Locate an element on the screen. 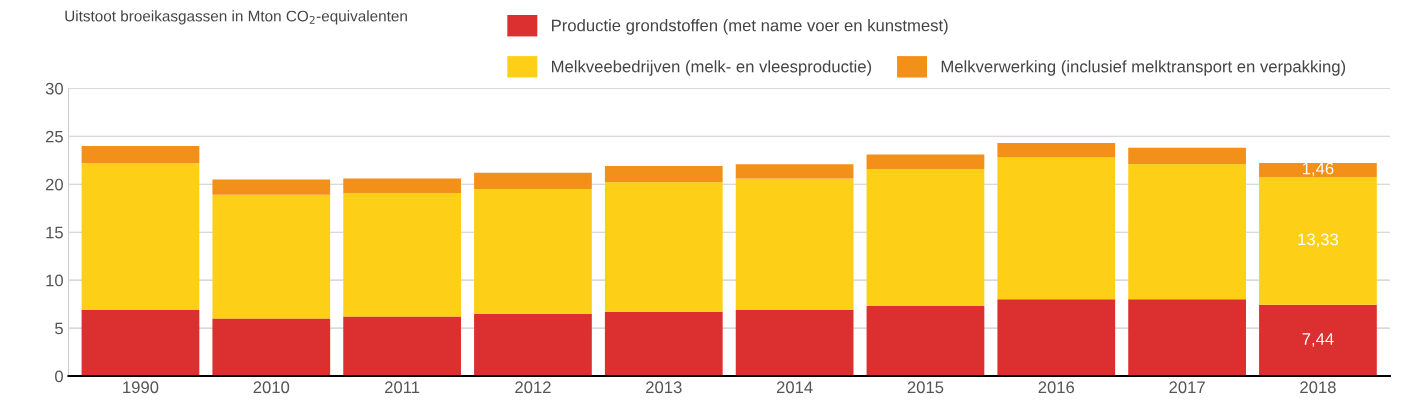 This screenshot has height=411, width=1427. legend-label: Productie grondstoffen (met name voer en kunstmest) is located at coordinates (750, 27).